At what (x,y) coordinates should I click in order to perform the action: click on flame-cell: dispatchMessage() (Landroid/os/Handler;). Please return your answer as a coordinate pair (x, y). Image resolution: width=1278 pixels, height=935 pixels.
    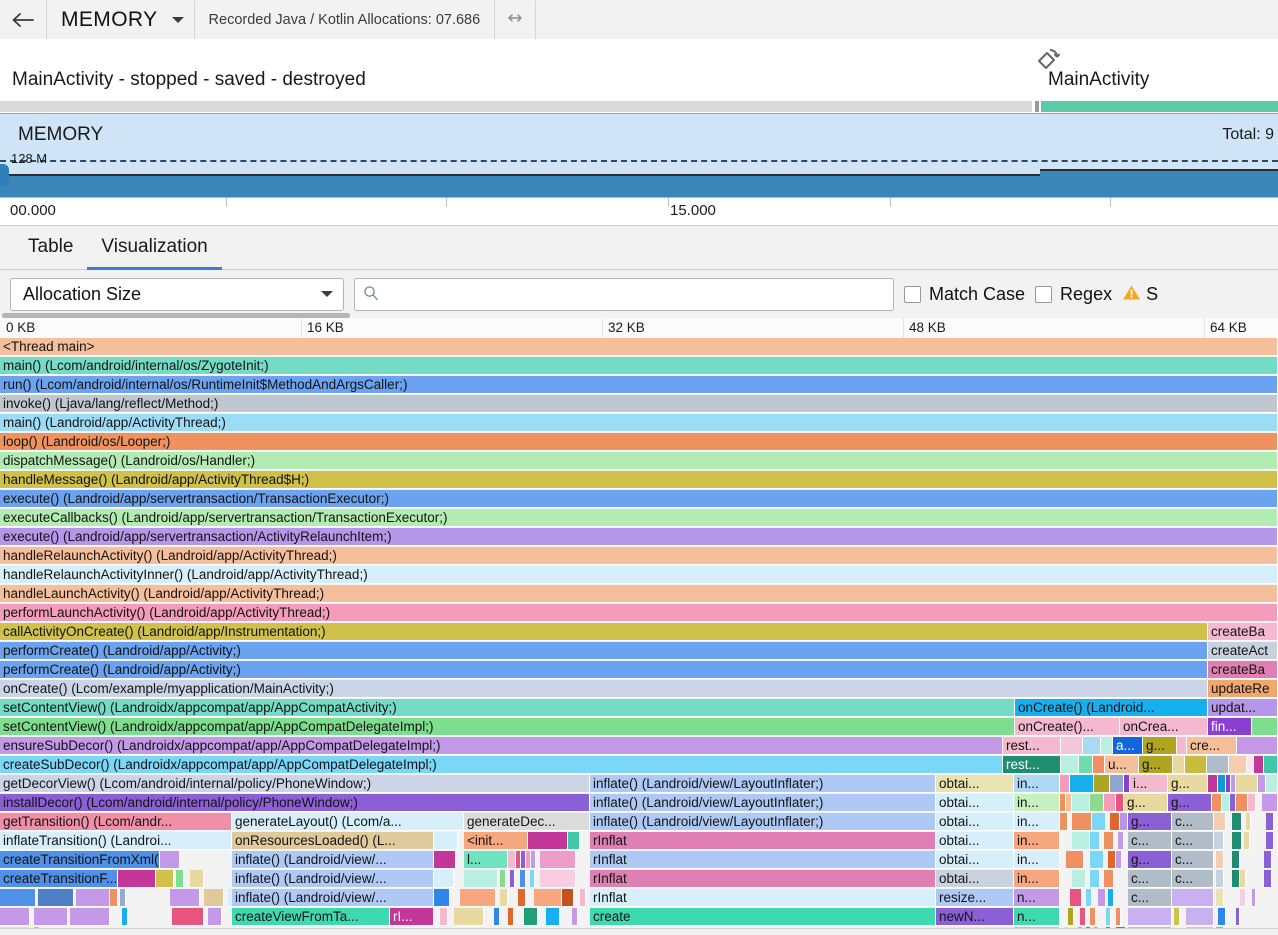
    Looking at the image, I should click on (639, 461).